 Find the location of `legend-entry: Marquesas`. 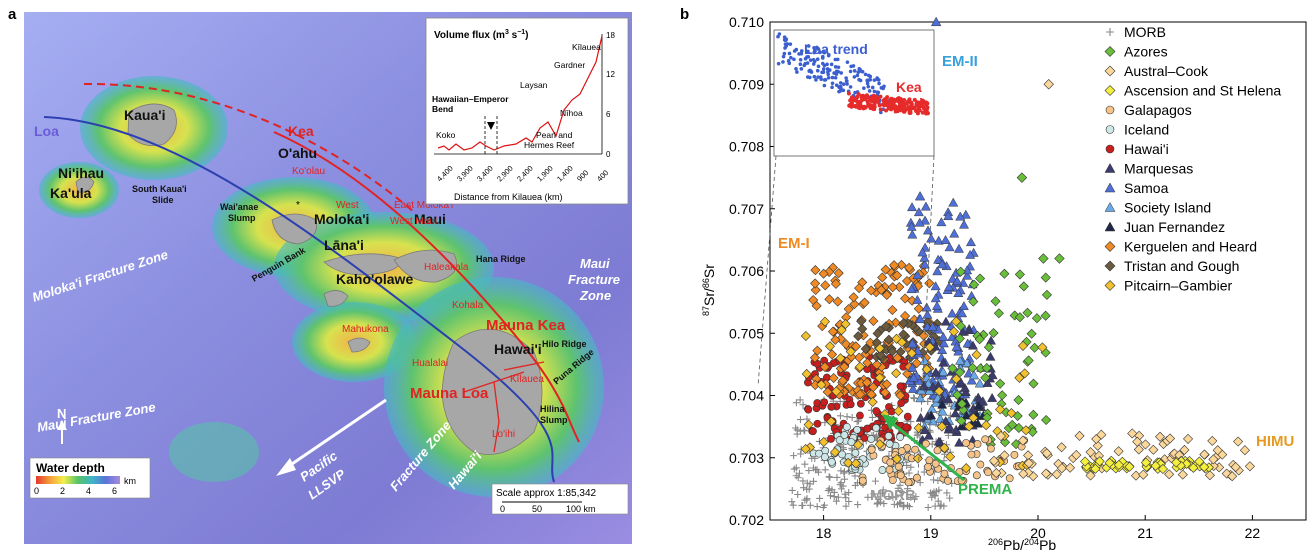

legend-entry: Marquesas is located at coordinates (1158, 169).